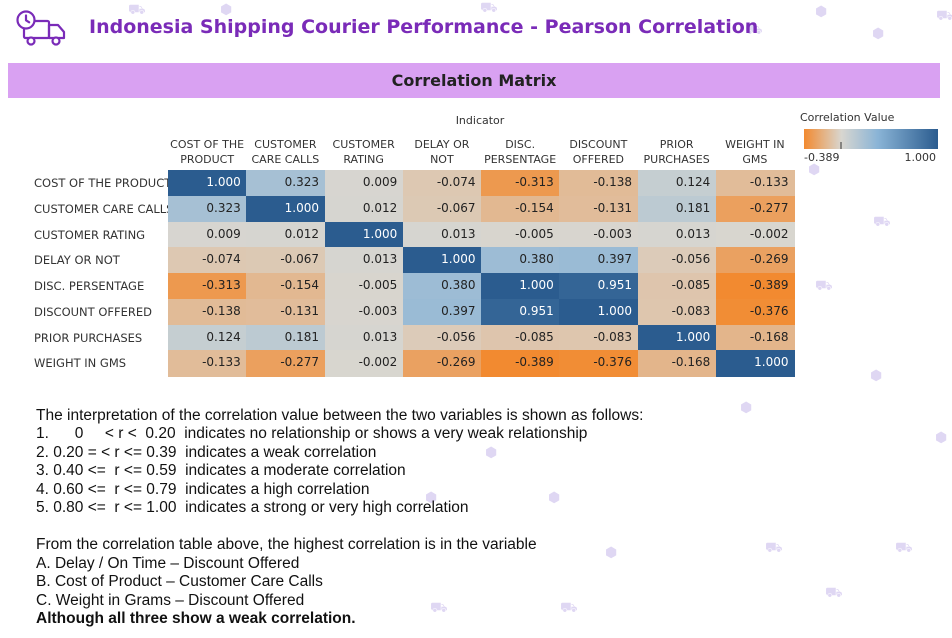  What do you see at coordinates (93, 311) in the screenshot?
I see `row-header: DISCOUNT OFFERED` at bounding box center [93, 311].